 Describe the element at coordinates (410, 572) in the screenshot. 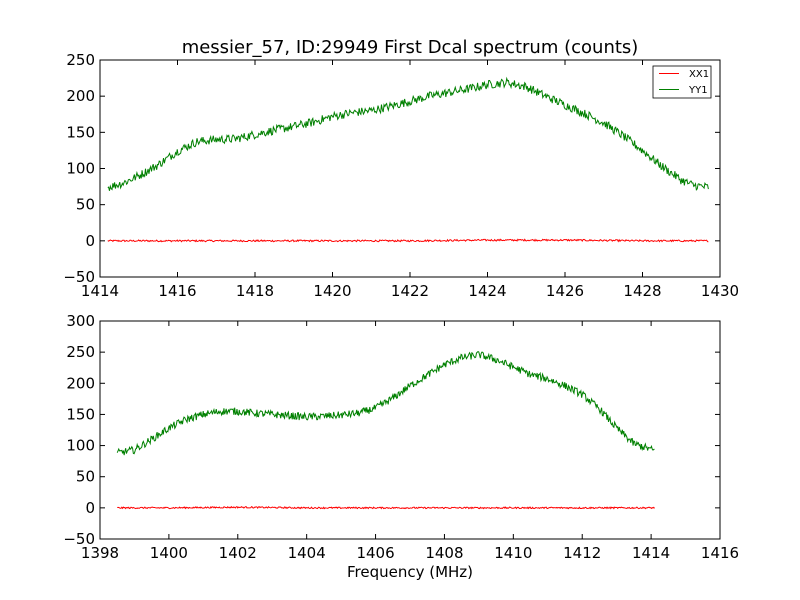

I see `x-axis-label: Frequency (MHz)` at that location.